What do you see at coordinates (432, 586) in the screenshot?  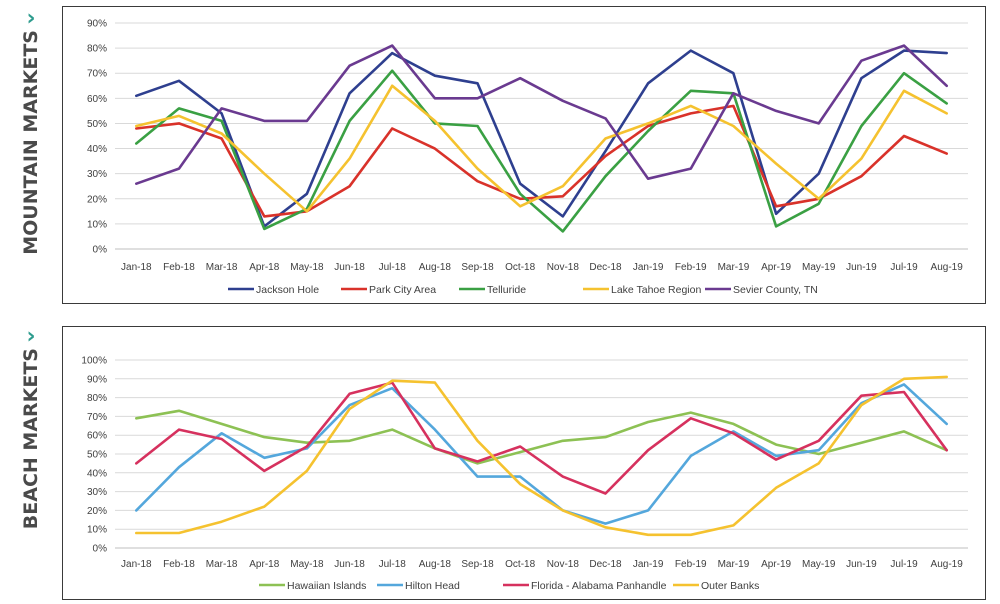 I see `legend-label: Hilton Head` at bounding box center [432, 586].